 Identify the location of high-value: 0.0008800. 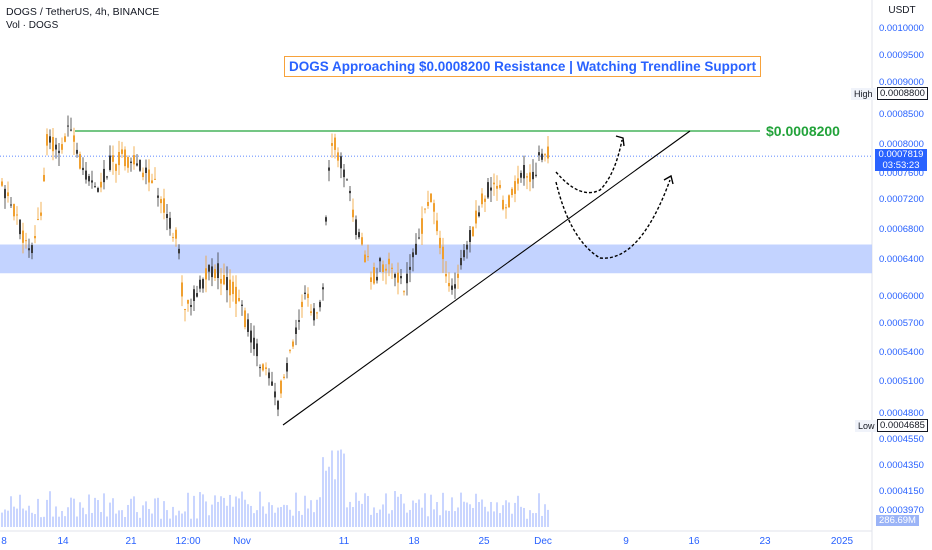
(902, 93).